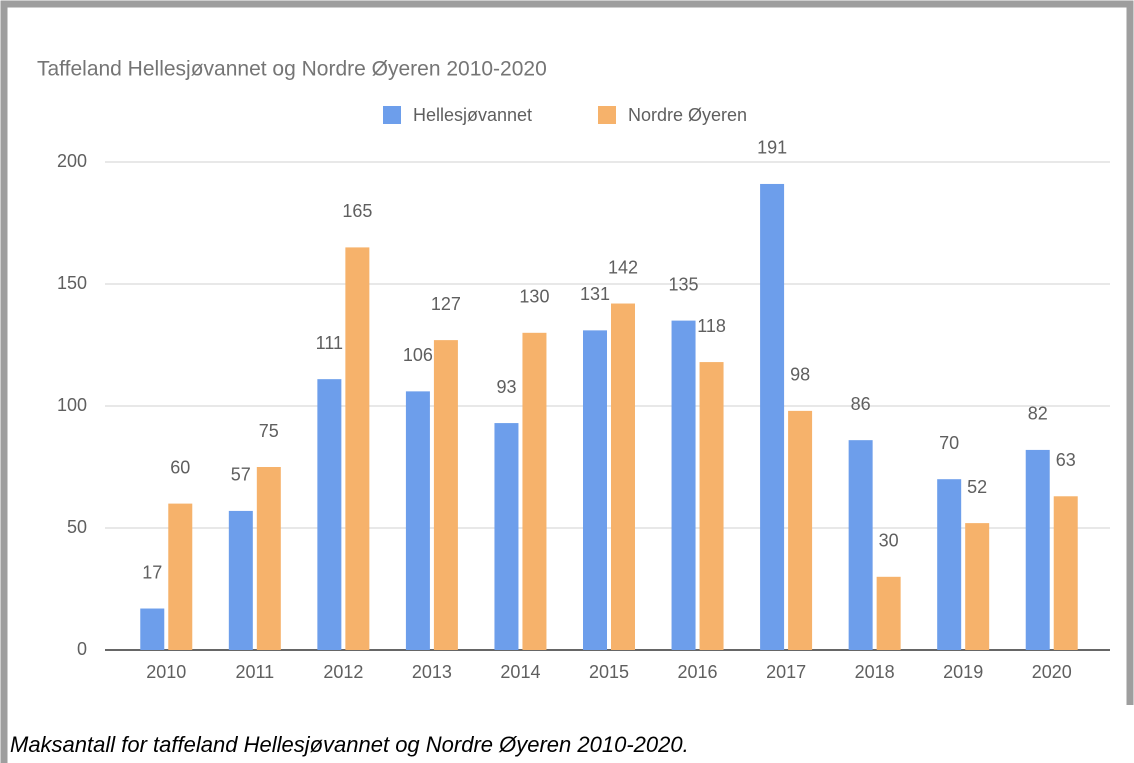  Describe the element at coordinates (72, 405) in the screenshot. I see `y-tick-label: 100` at that location.